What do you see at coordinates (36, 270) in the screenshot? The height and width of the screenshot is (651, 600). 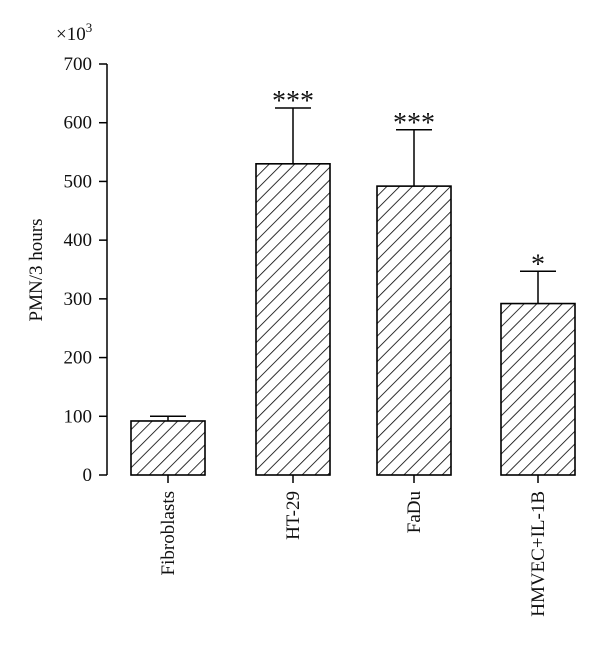 I see `y-axis-title: PMN/3 hours` at bounding box center [36, 270].